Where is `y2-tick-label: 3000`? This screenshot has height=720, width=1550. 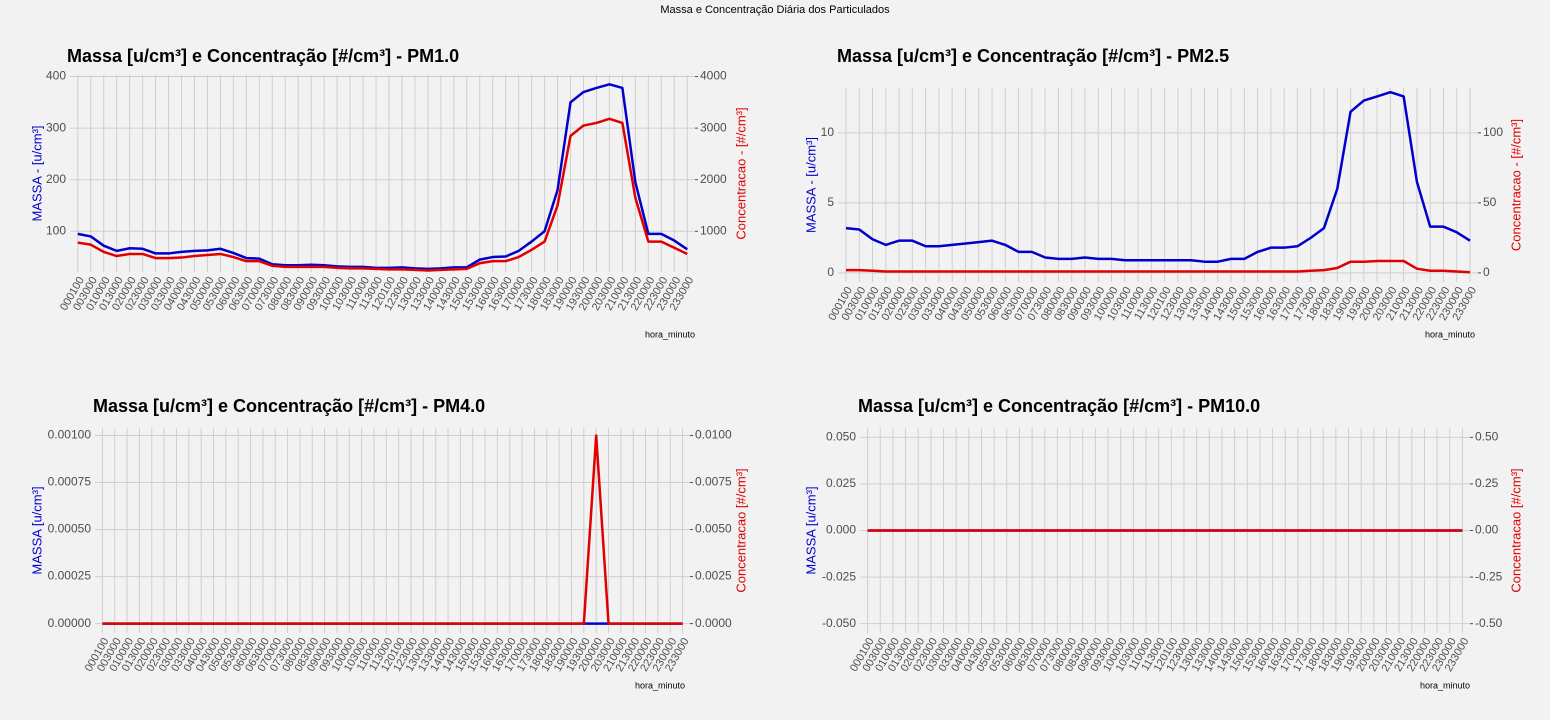
y2-tick-label: 3000 is located at coordinates (713, 127).